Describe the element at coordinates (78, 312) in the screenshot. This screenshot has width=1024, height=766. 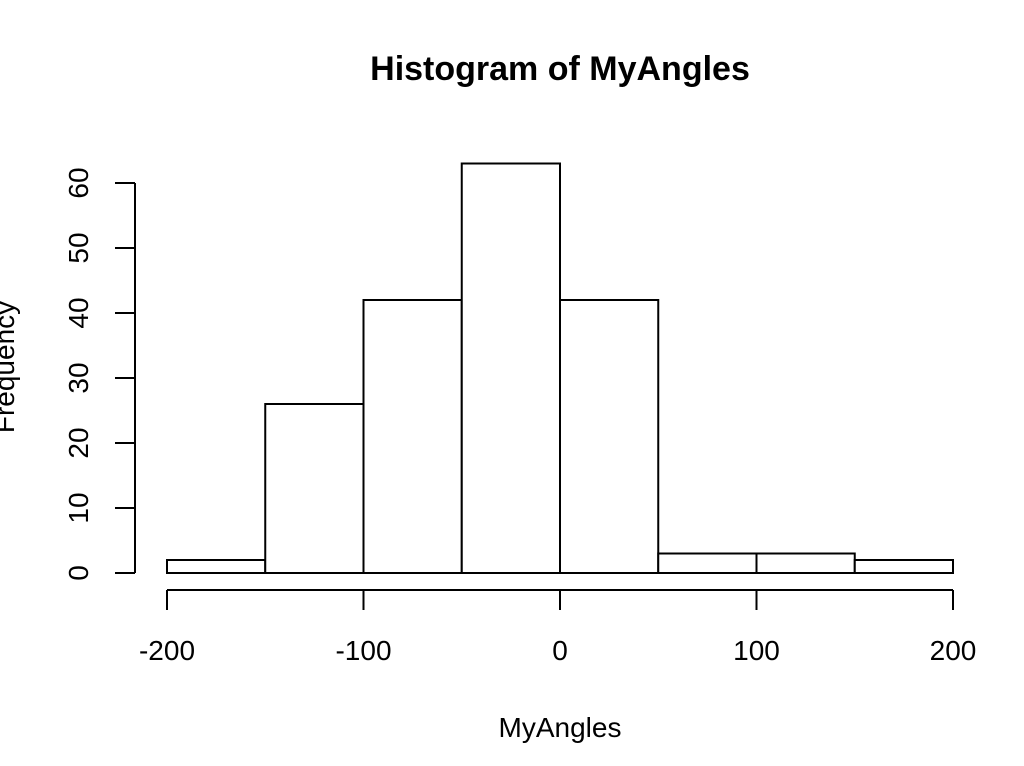
I see `y-tick-label: 40` at that location.